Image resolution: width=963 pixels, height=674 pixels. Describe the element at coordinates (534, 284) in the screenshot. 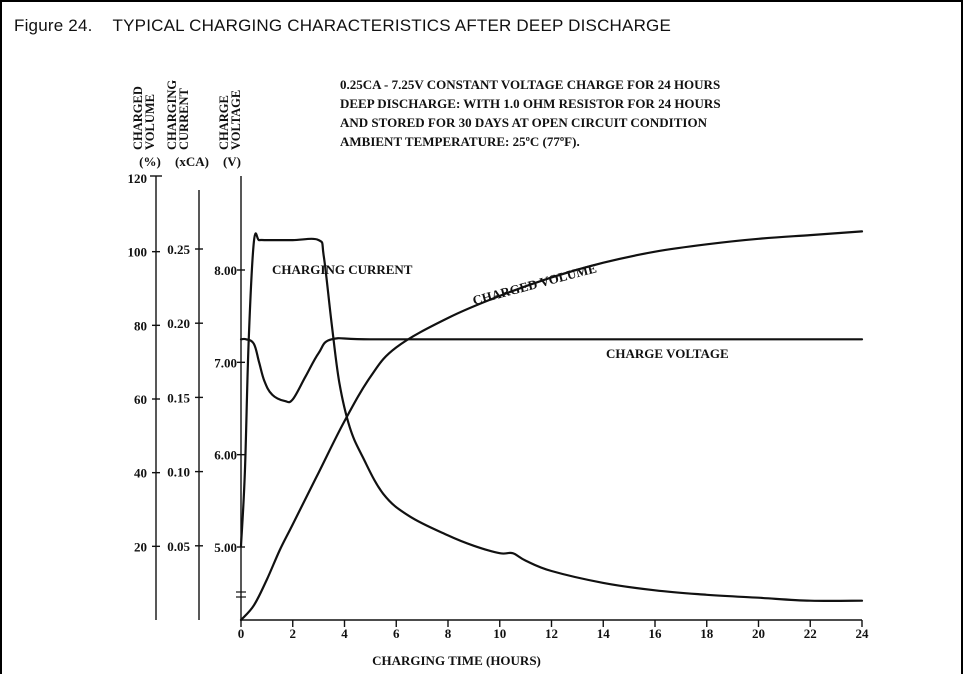

I see `charged-volume-label: CHARGED VOLUME` at that location.